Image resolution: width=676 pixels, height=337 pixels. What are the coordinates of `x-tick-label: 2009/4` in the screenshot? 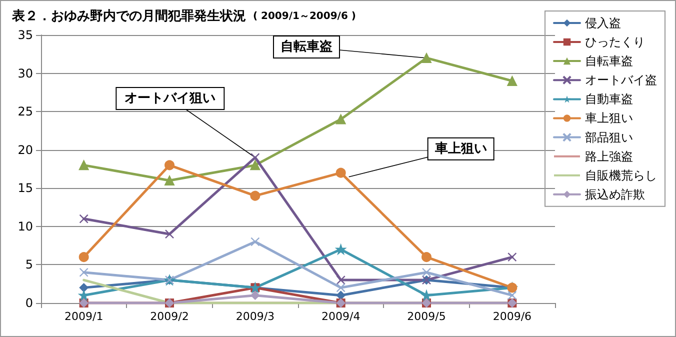 It's located at (340, 316).